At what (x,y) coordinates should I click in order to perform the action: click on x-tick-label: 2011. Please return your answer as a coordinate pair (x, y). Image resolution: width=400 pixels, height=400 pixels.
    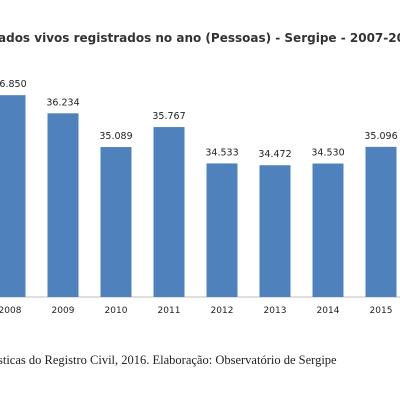
    Looking at the image, I should click on (169, 311).